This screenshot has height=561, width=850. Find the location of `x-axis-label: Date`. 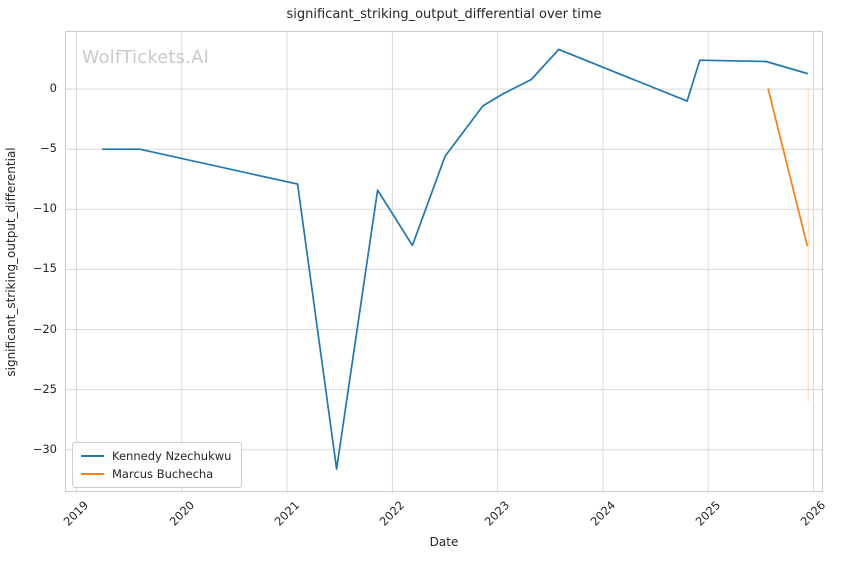

x-axis-label: Date is located at coordinates (444, 542).